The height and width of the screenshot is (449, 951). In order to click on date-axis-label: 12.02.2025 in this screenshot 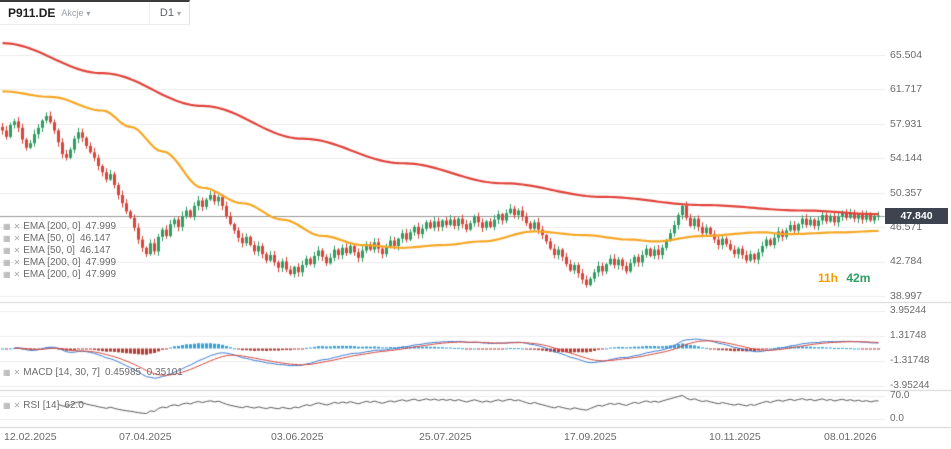, I will do `click(30, 437)`.